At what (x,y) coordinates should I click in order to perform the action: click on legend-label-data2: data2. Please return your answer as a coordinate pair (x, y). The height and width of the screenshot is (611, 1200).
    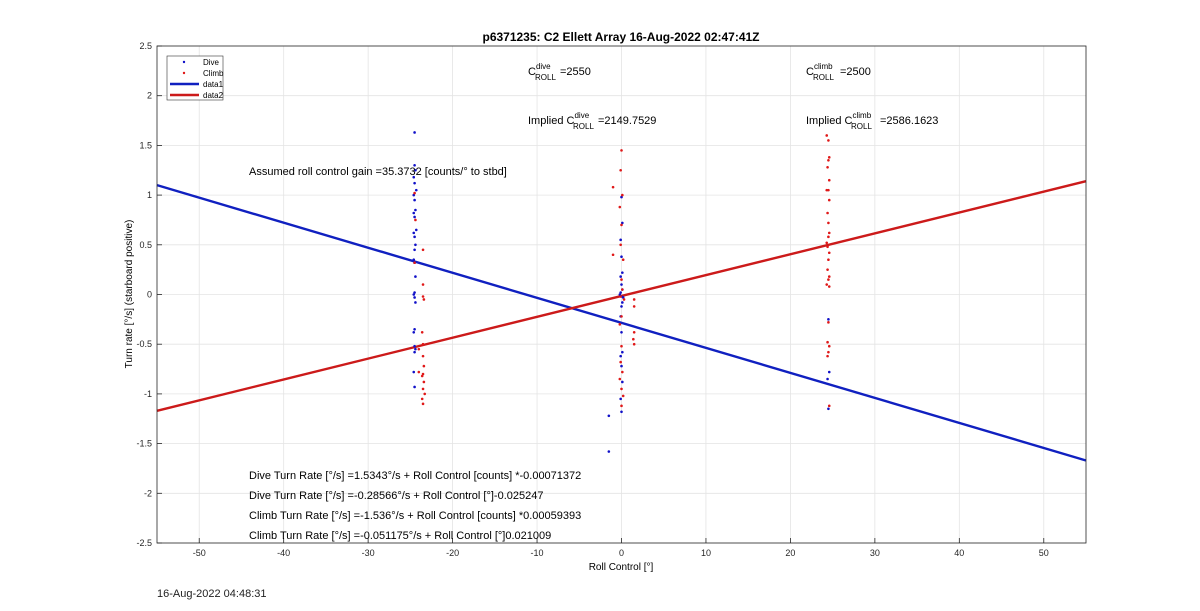
    Looking at the image, I should click on (213, 95).